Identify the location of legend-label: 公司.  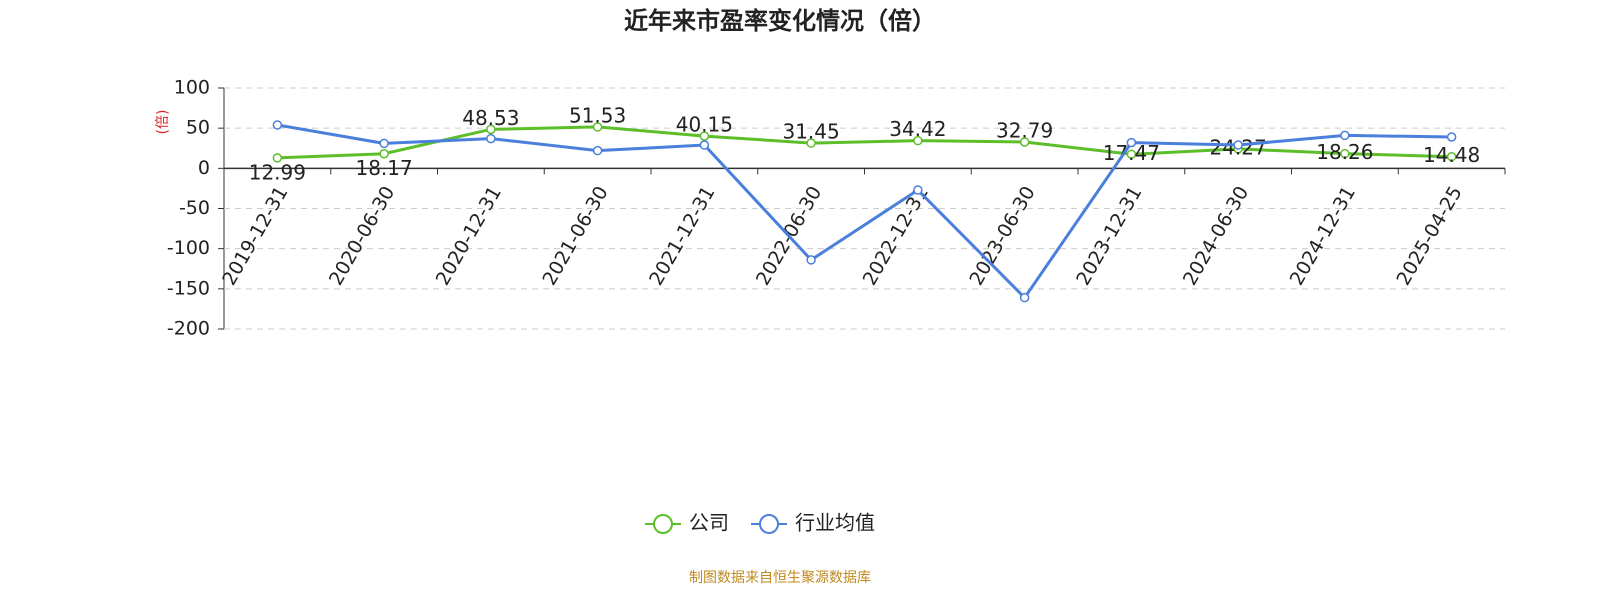
(709, 523).